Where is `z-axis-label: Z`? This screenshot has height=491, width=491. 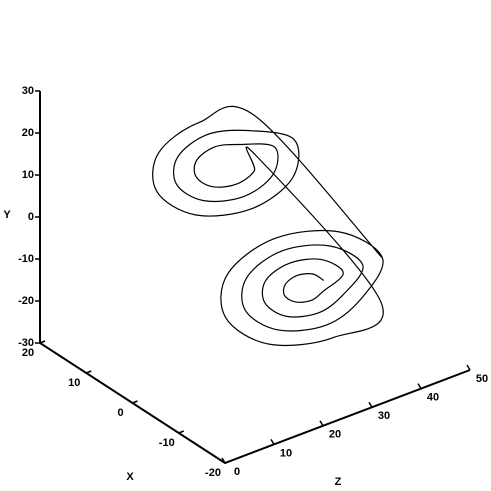
z-axis-label: Z is located at coordinates (338, 482).